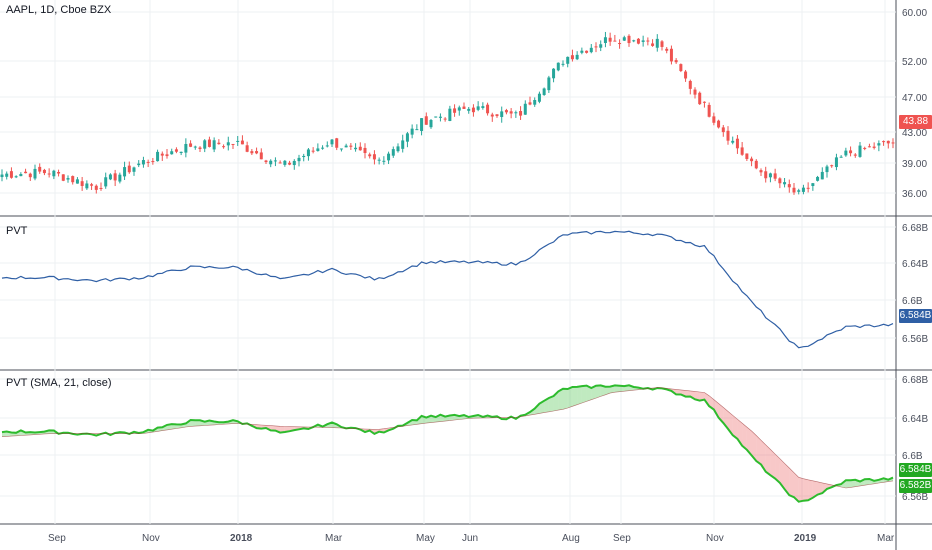 The image size is (932, 550). Describe the element at coordinates (57, 538) in the screenshot. I see `time-axis-label: Sep` at that location.